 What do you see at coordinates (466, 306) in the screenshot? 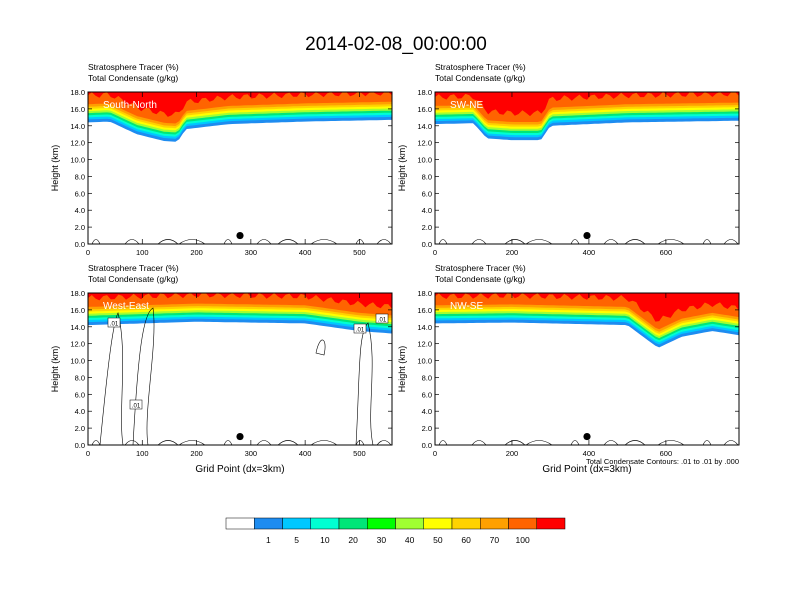
I see `panel-label: NW-SE` at bounding box center [466, 306].